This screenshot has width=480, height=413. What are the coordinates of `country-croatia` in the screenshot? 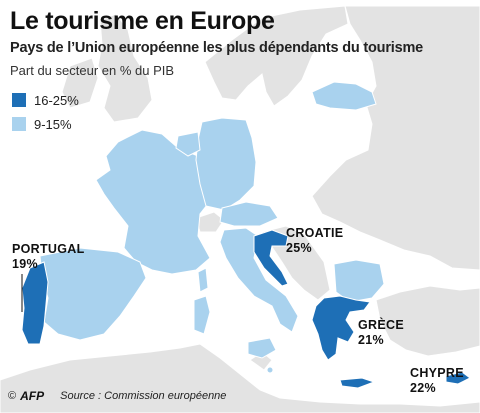 It's located at (271, 258).